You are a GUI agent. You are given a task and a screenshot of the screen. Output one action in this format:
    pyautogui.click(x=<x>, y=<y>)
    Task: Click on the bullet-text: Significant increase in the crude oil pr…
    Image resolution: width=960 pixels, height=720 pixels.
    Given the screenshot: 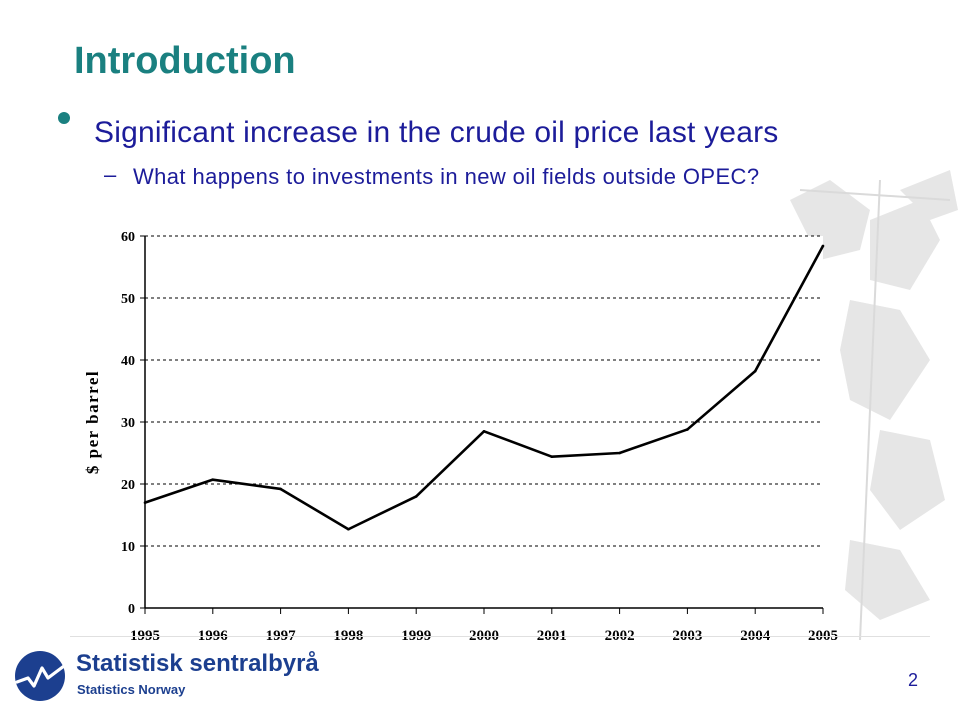 What is the action you would take?
    pyautogui.click(x=436, y=132)
    